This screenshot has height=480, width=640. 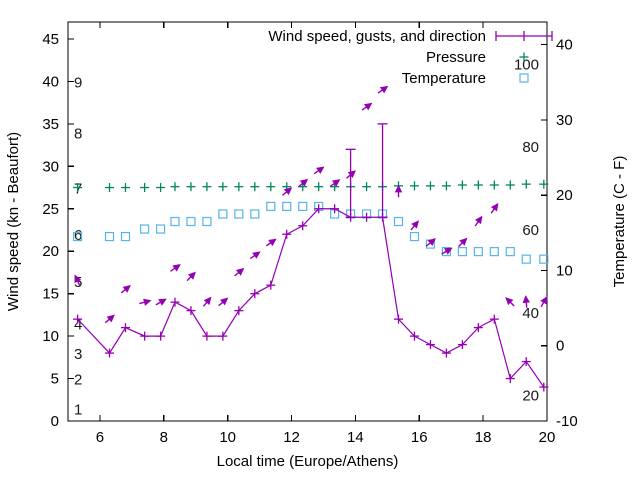 What do you see at coordinates (310, 232) in the screenshot?
I see `temperature-series` at bounding box center [310, 232].